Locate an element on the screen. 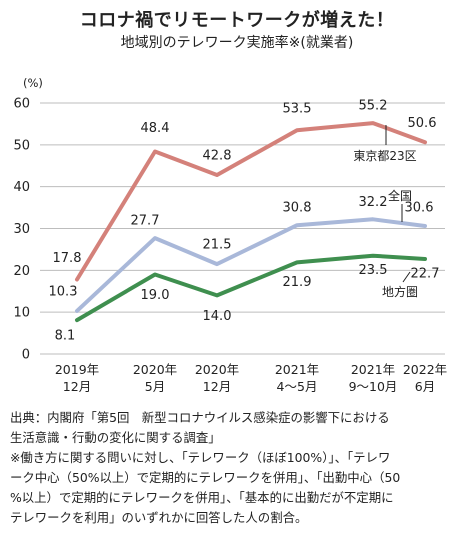 This screenshot has width=474, height=554. data-label: 55.2 is located at coordinates (373, 106).